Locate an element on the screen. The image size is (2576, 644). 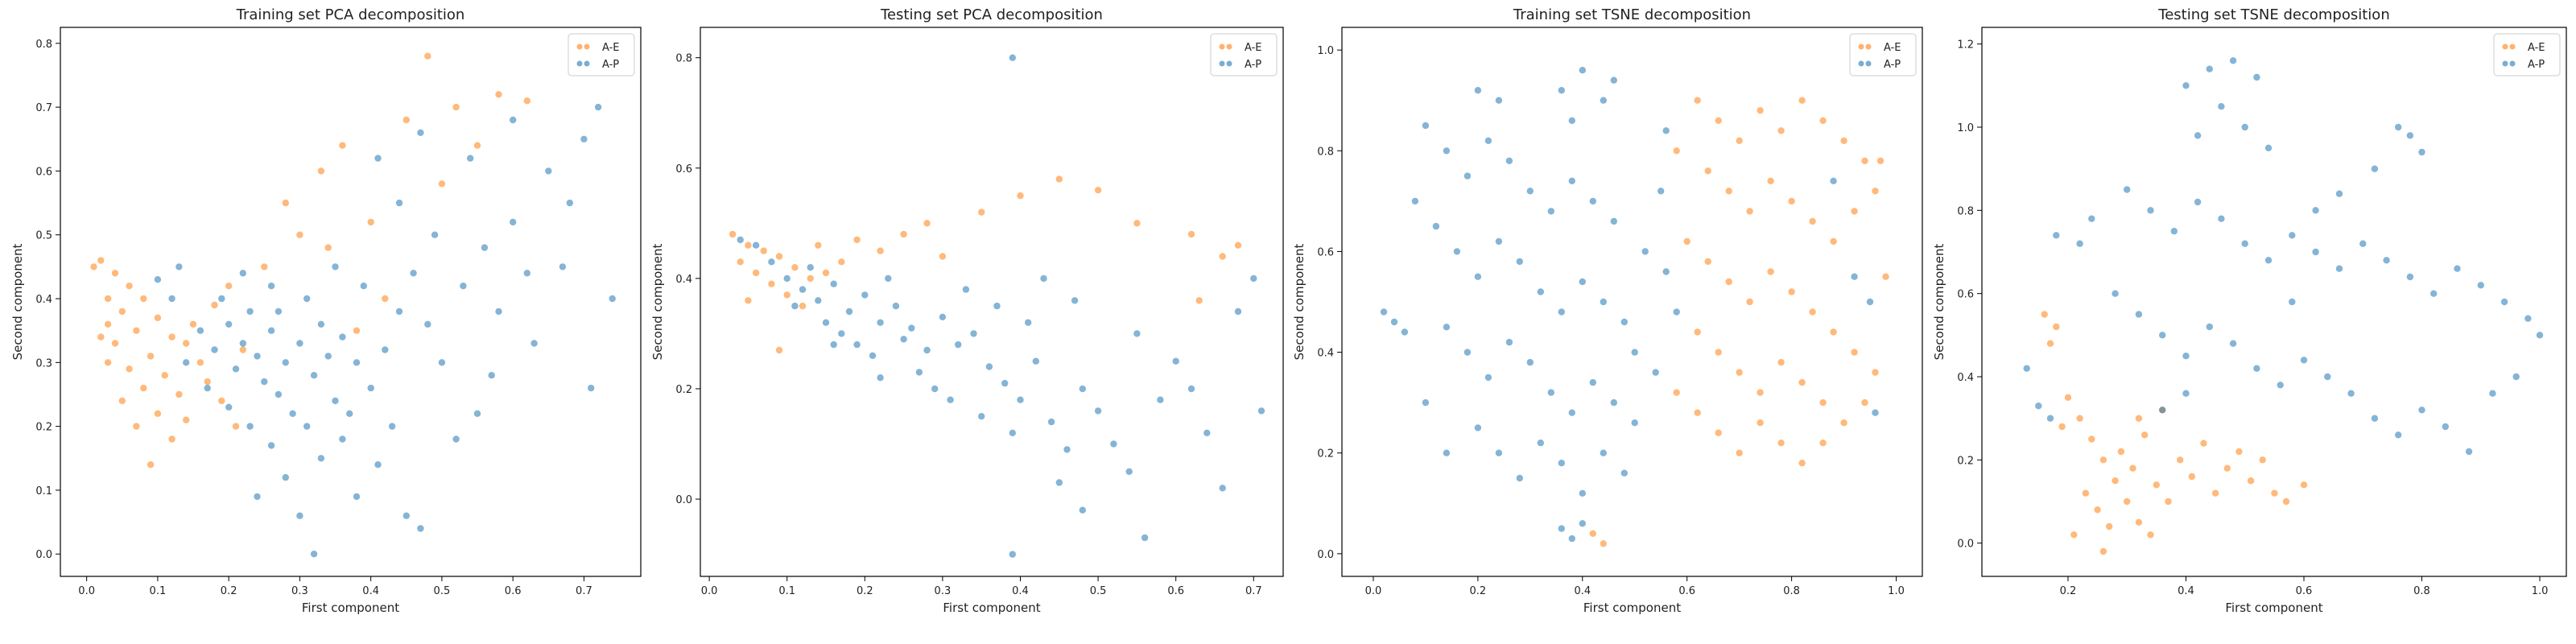
x-tick-label: 0.4 is located at coordinates (1020, 591).